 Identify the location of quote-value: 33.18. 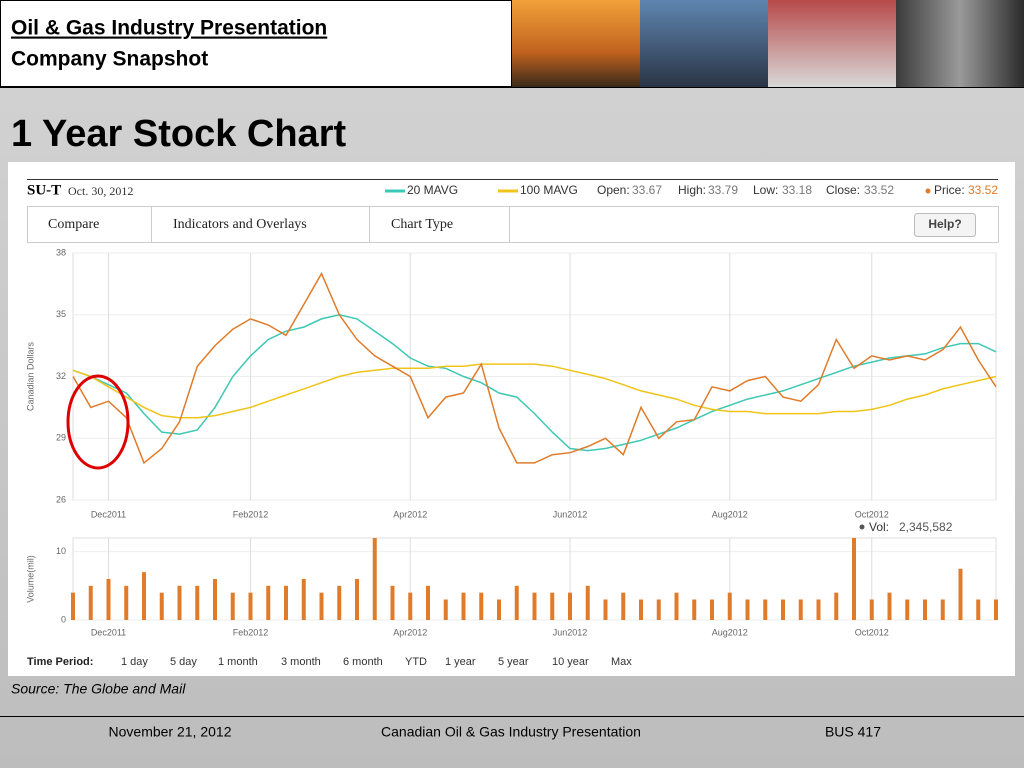
(797, 190).